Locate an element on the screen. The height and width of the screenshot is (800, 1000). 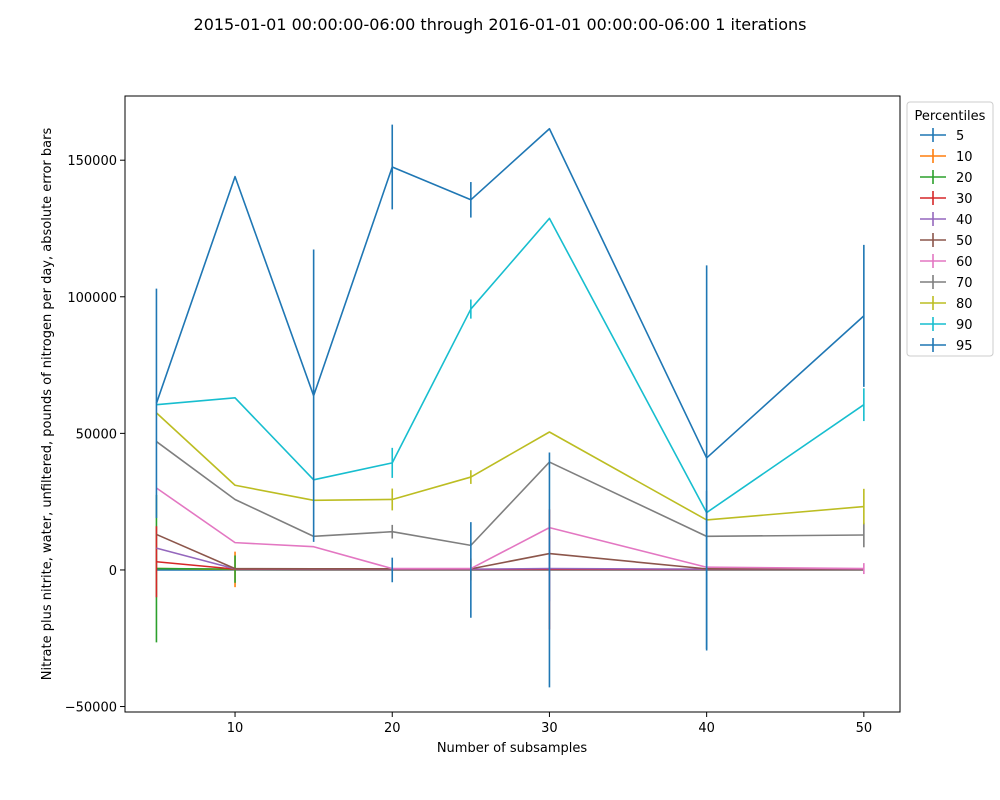
legend-label: 30 is located at coordinates (964, 199).